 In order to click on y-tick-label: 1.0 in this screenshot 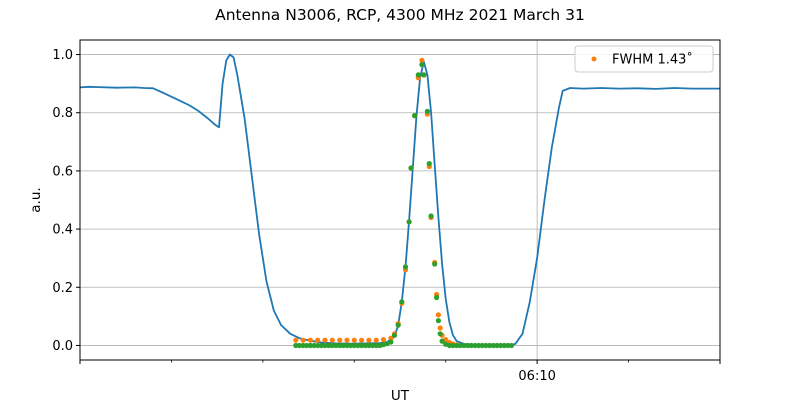, I will do `click(62, 55)`.